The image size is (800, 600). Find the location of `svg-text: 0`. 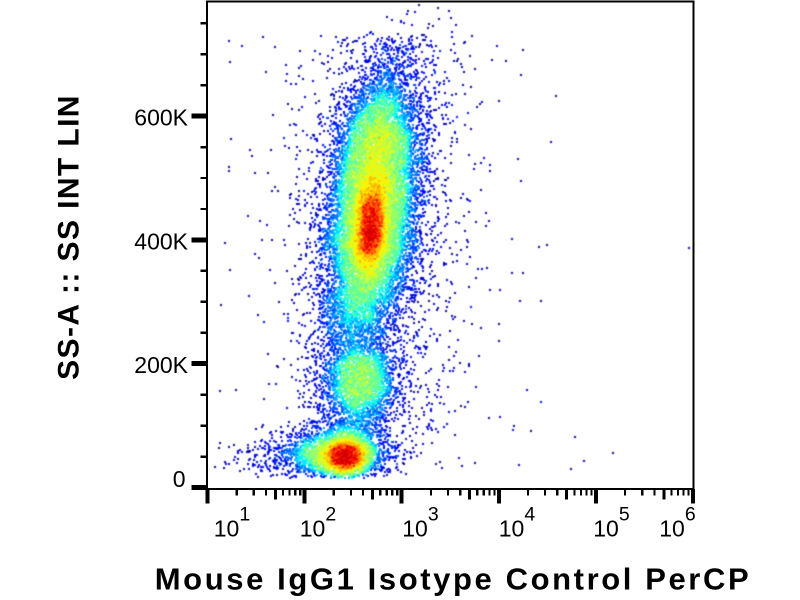

svg-text: 0 is located at coordinates (179, 479).